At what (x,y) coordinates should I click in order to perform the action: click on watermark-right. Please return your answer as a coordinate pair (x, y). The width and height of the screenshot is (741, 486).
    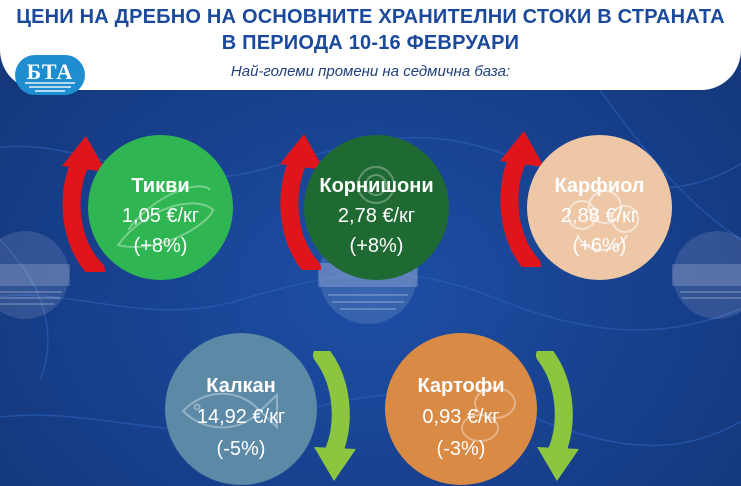
    Looking at the image, I should click on (706, 275).